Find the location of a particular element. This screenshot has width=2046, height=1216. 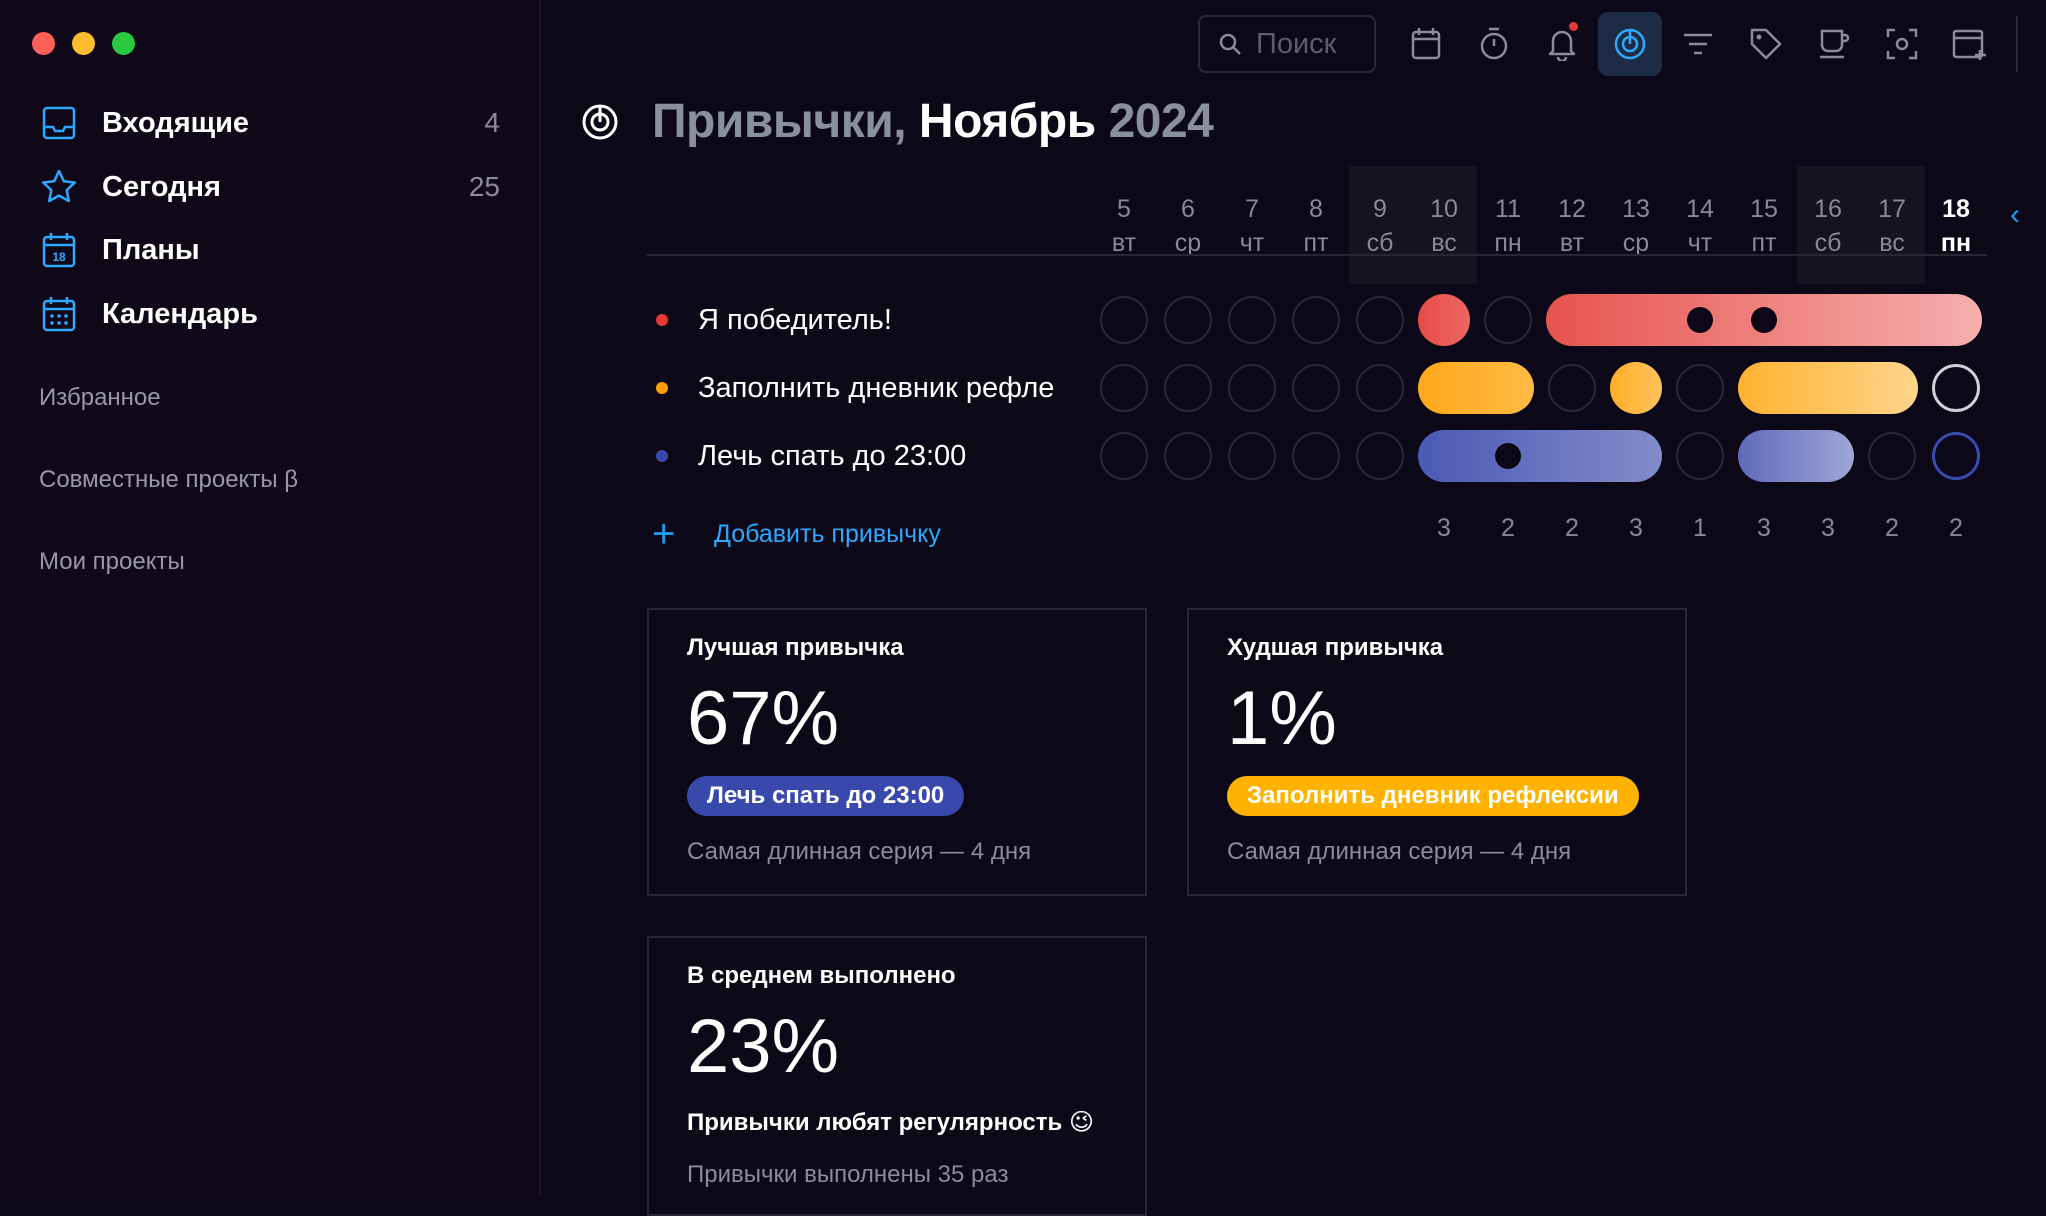

toolbar: Поиск is located at coordinates (1608, 44).